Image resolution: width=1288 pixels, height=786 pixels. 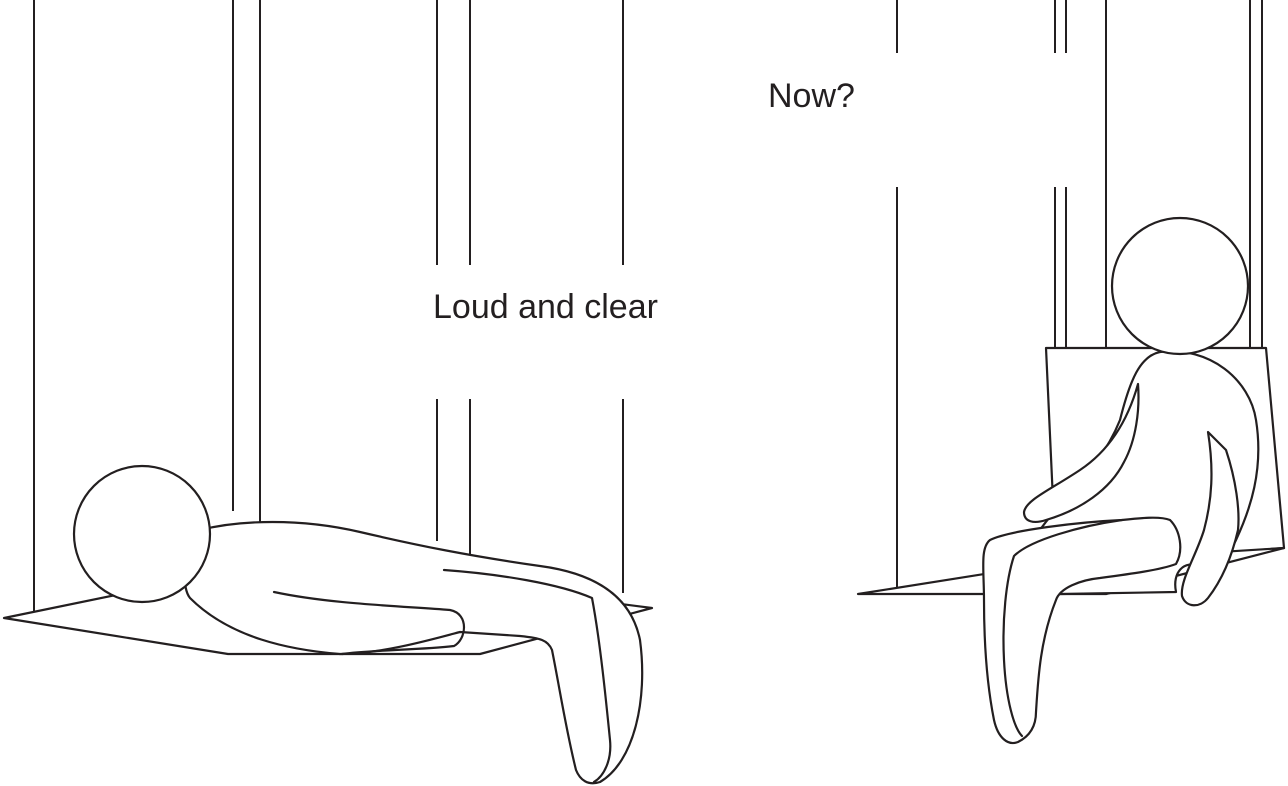 I want to click on right-figure-arm, so click(x=1081, y=452).